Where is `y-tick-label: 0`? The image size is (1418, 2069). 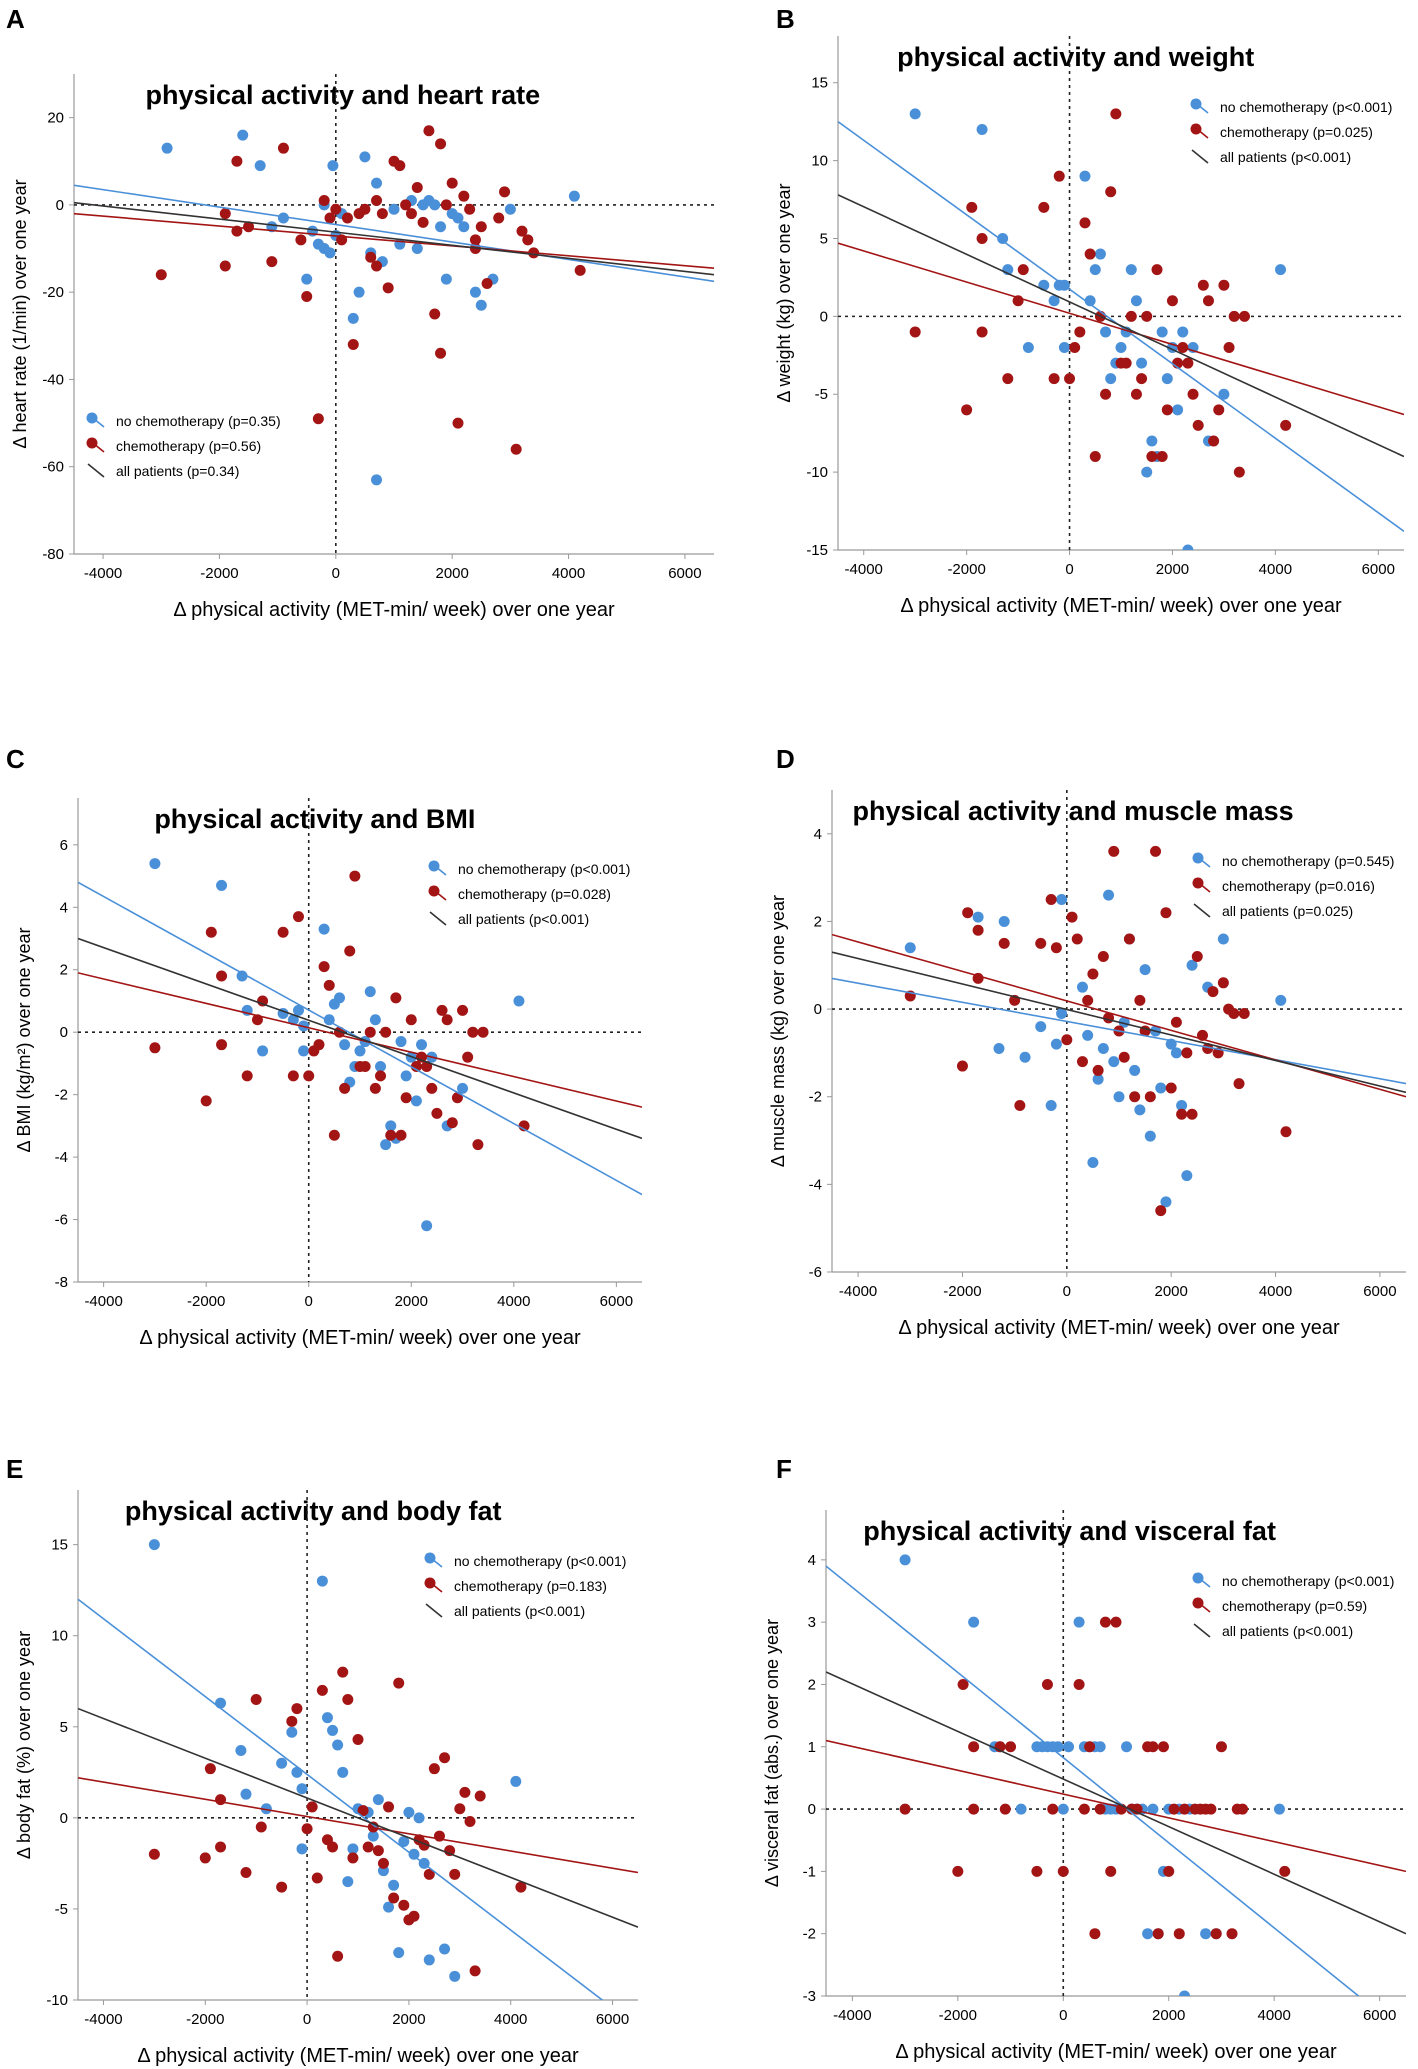
y-tick-label: 0 is located at coordinates (64, 1818).